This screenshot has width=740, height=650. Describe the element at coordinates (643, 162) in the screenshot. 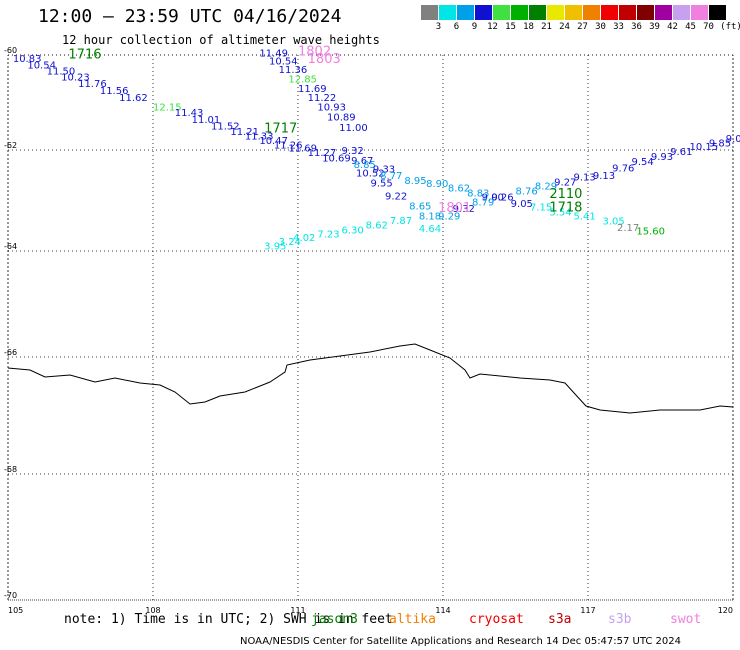

I see `swh-value: 9.54` at that location.